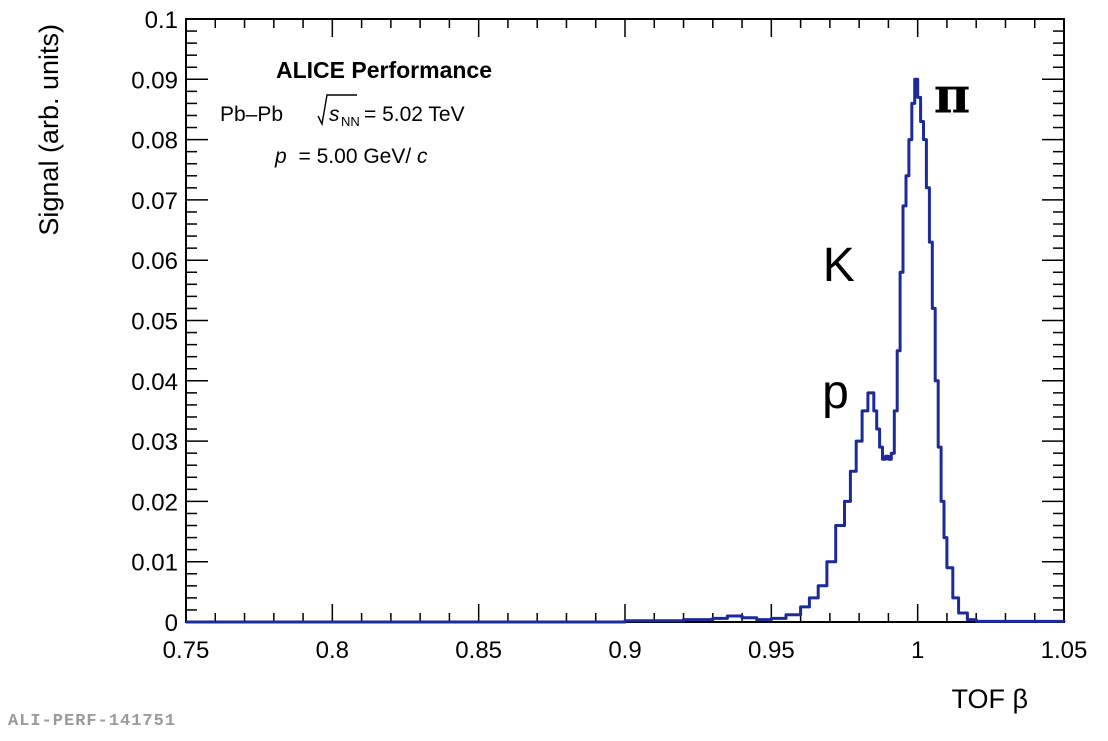  Describe the element at coordinates (771, 650) in the screenshot. I see `x-tick-label: 0.95` at that location.